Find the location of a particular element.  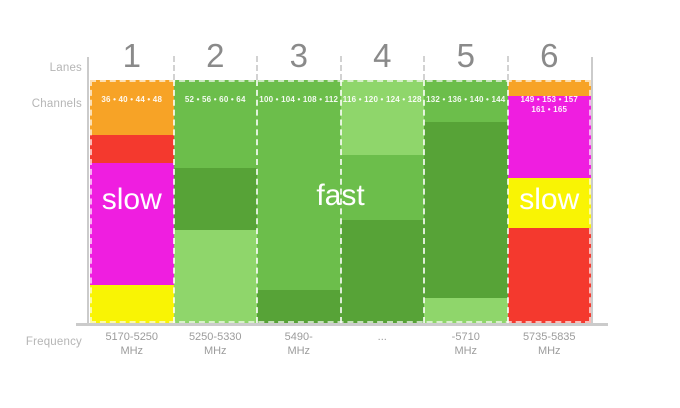

frequency-line: -5710 is located at coordinates (465, 337).